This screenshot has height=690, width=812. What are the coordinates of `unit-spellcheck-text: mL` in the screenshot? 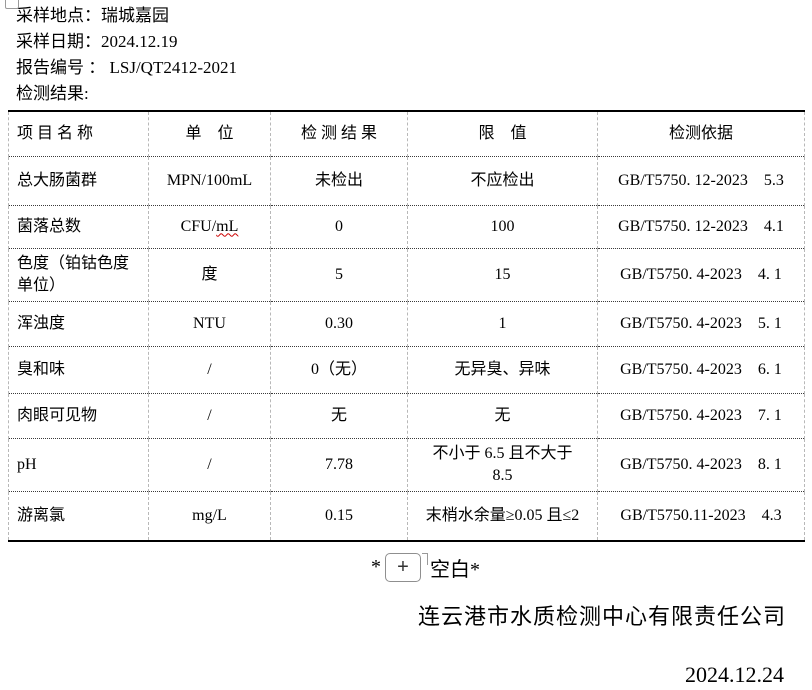 It's located at (227, 226).